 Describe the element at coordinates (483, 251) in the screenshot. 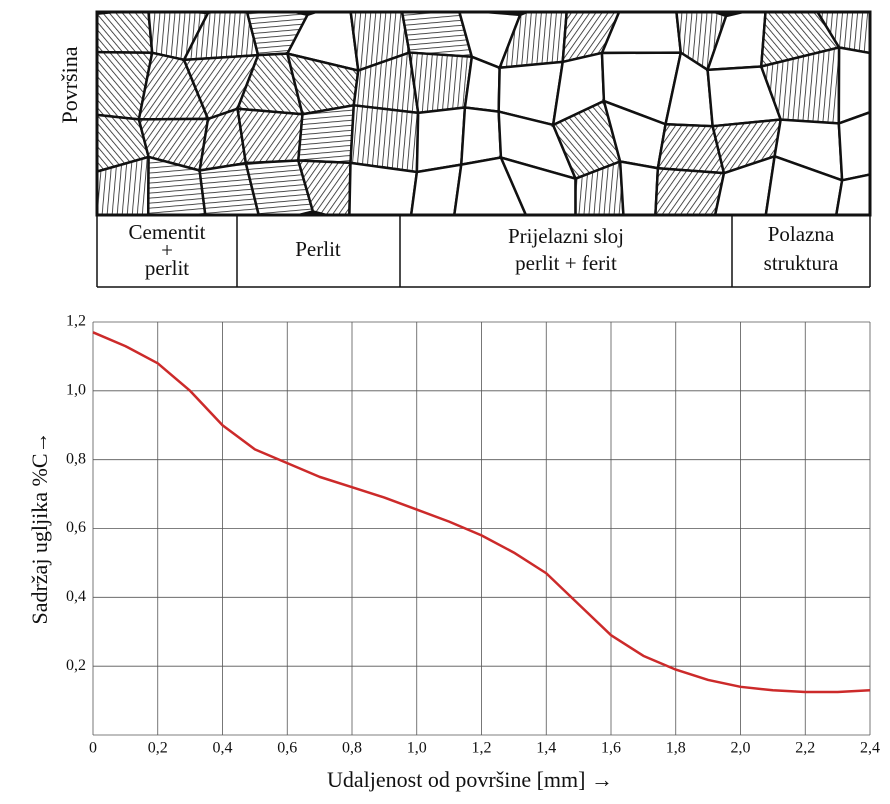

I see `zone-table` at that location.